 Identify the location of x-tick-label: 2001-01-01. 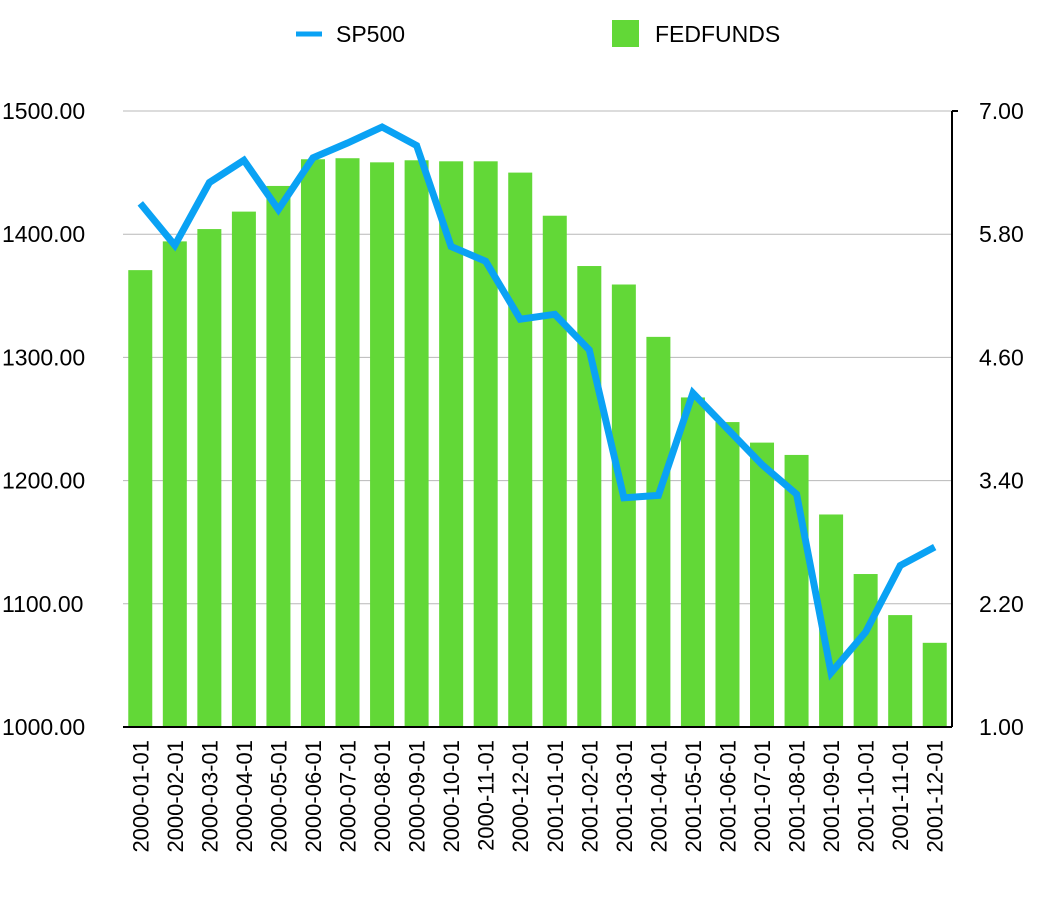
(555, 796).